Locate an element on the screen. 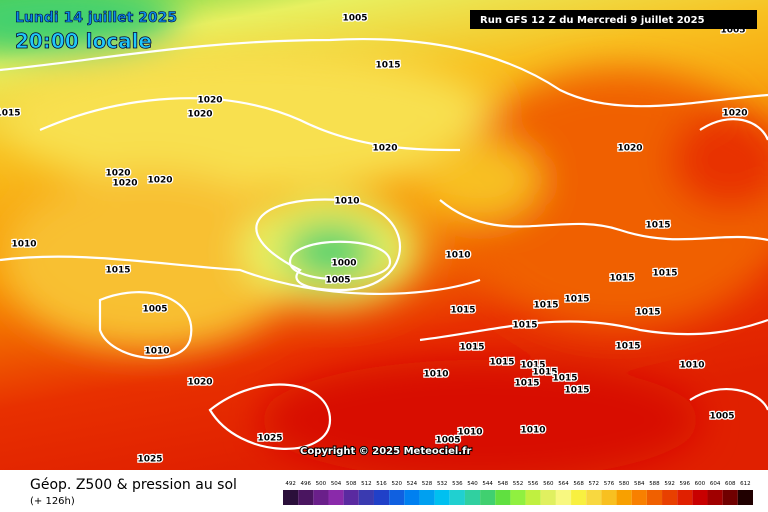  scale-label: 504 is located at coordinates (336, 484).